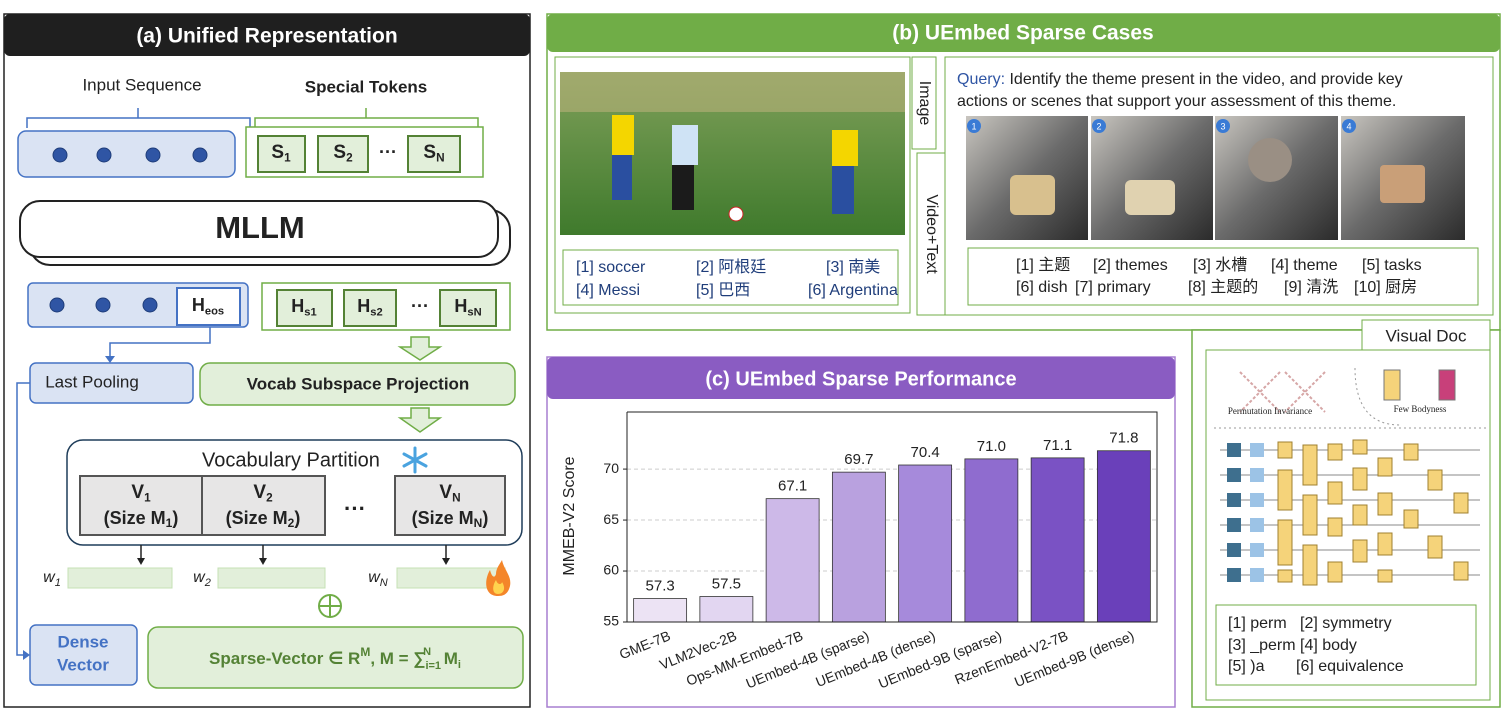 This screenshot has height=722, width=1512. I want to click on token-ellipsis: ···, so click(388, 152).